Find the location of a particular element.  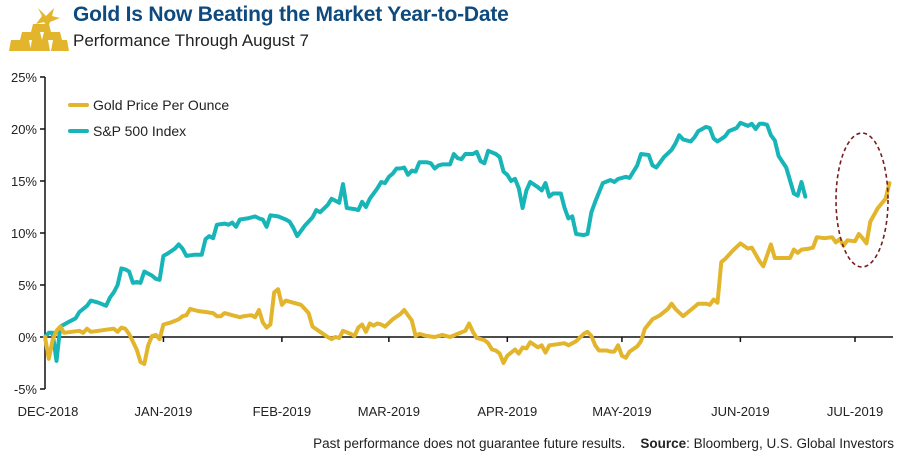

highlight-ellipse is located at coordinates (862, 200).